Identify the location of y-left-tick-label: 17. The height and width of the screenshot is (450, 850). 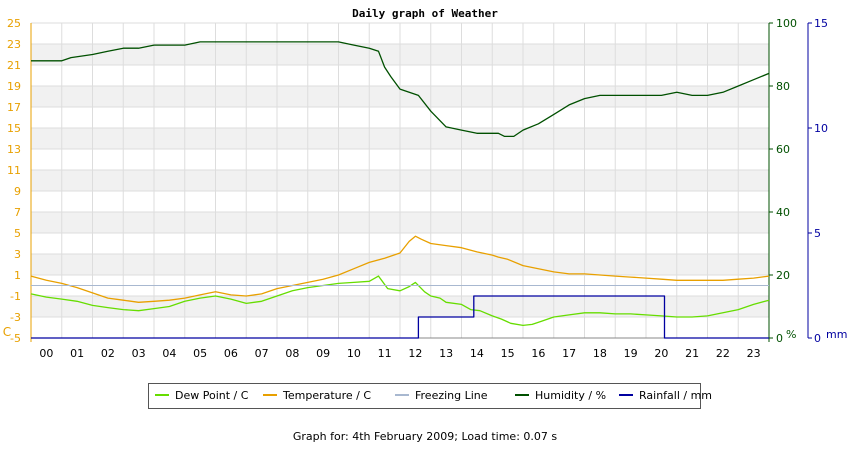
(14, 107).